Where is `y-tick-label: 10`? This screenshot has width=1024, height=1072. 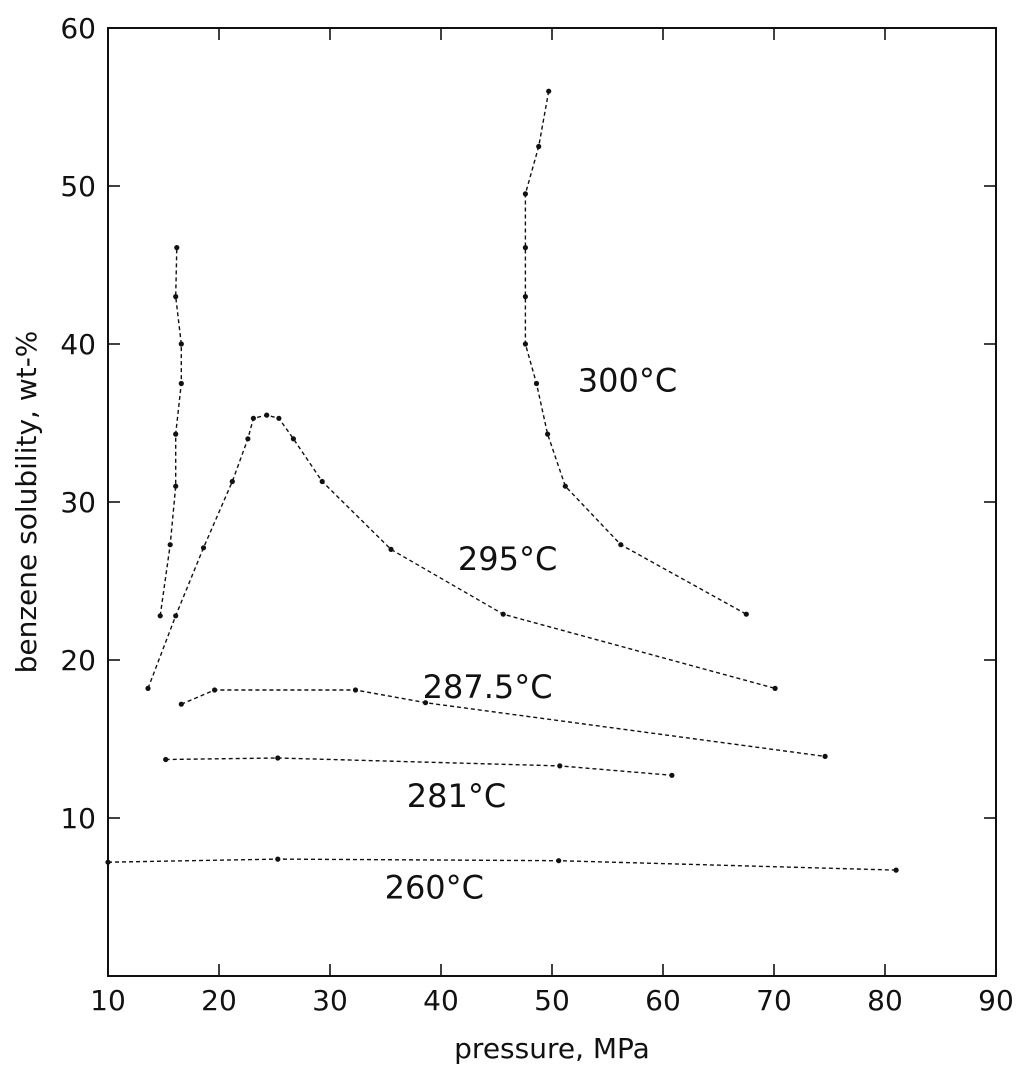
y-tick-label: 10 is located at coordinates (78, 818).